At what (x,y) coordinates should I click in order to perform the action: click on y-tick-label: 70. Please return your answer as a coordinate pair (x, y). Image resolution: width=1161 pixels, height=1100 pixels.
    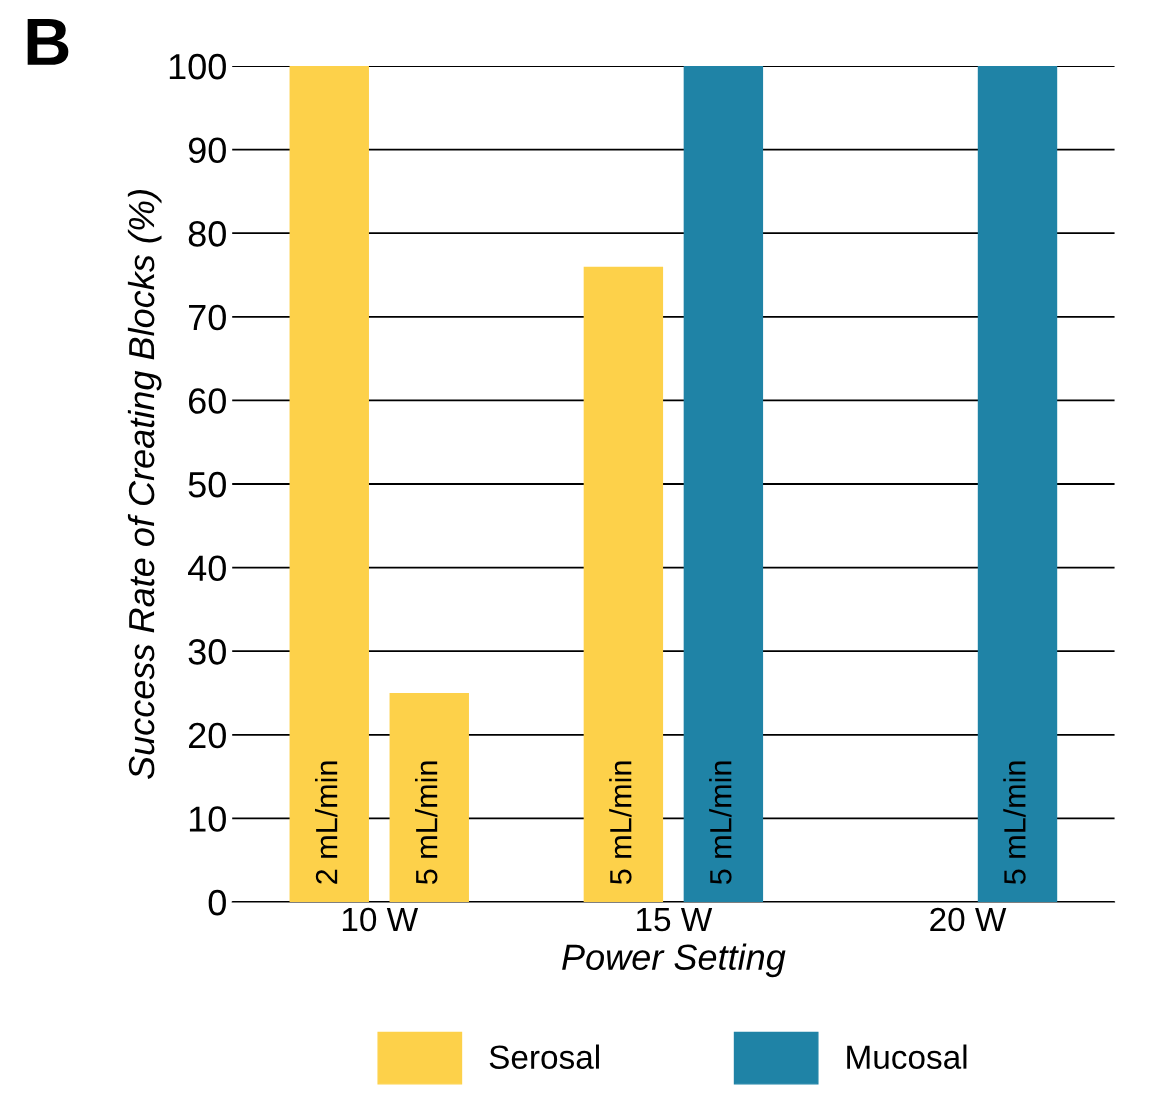
    Looking at the image, I should click on (207, 317).